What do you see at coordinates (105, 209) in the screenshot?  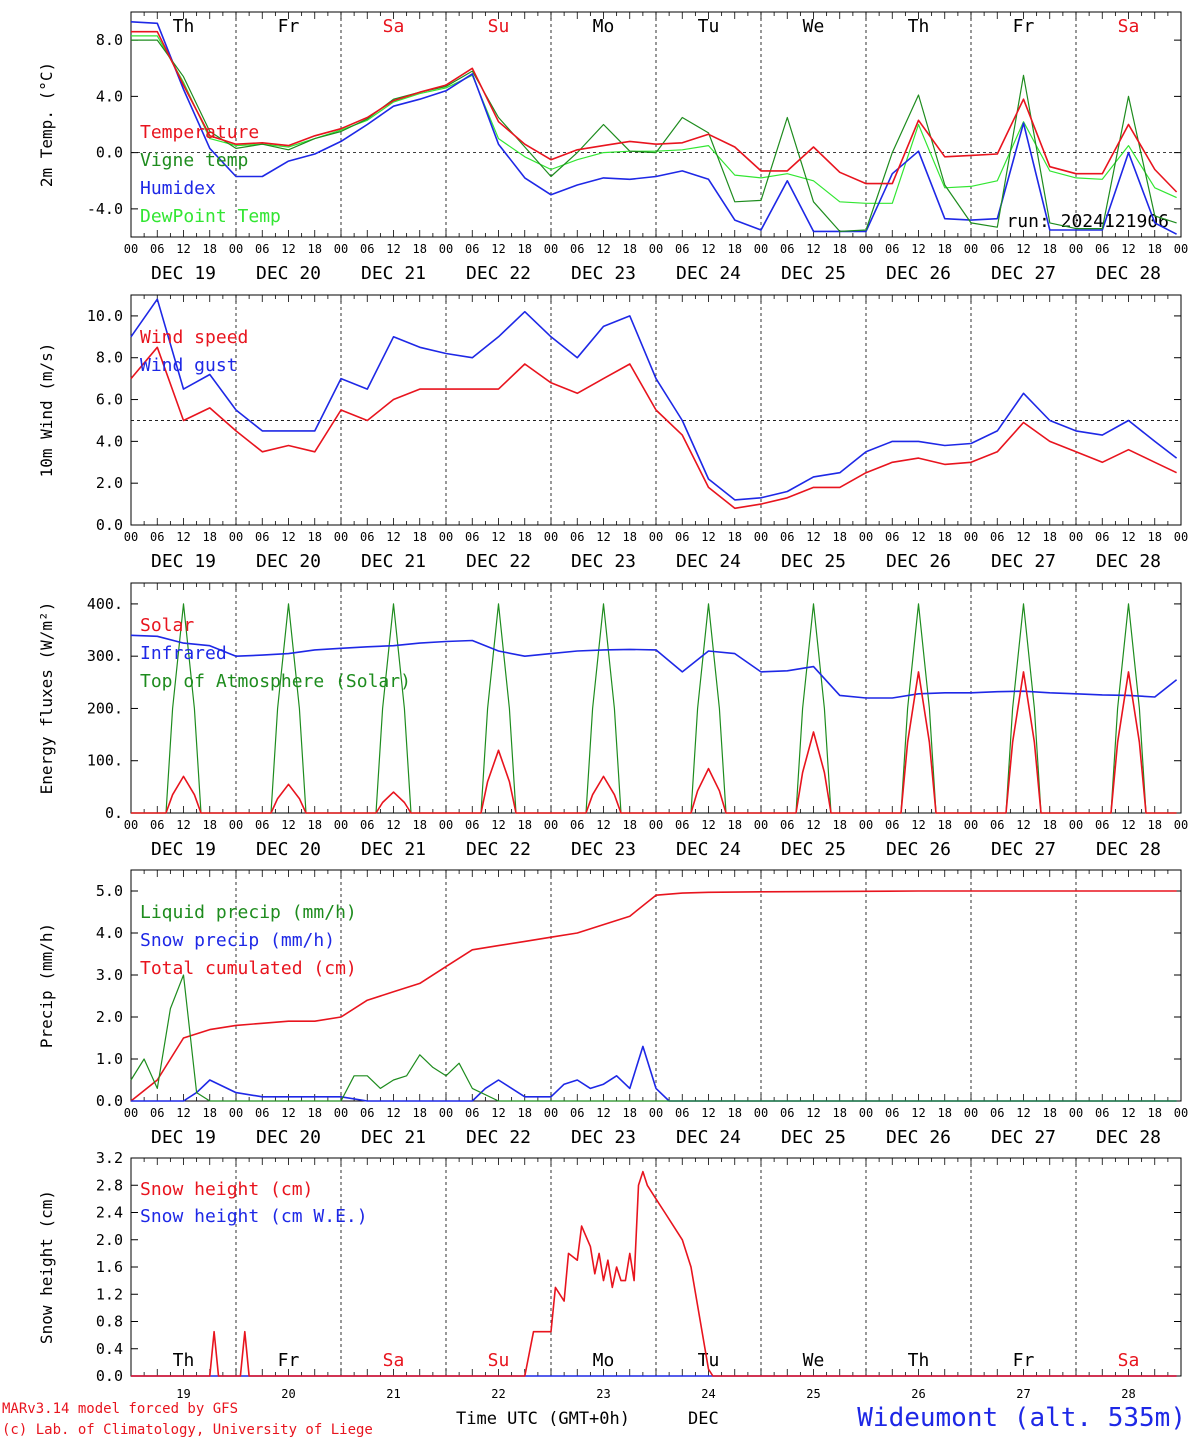 I see `y-tick-label: -4.0` at bounding box center [105, 209].